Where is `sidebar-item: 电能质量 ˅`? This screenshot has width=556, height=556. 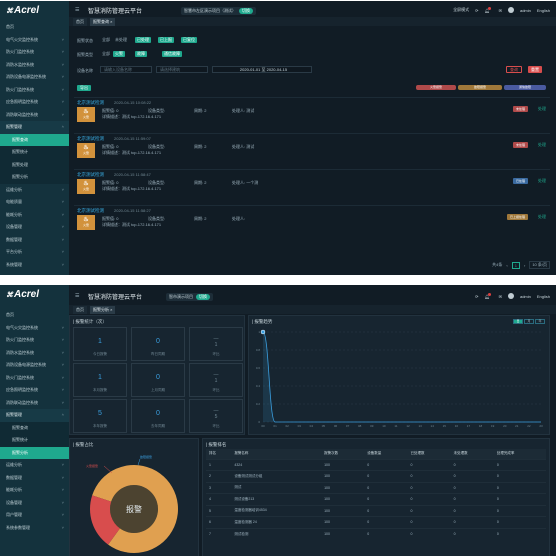
sidebar-item: 电能质量 ˅ is located at coordinates (34, 202).